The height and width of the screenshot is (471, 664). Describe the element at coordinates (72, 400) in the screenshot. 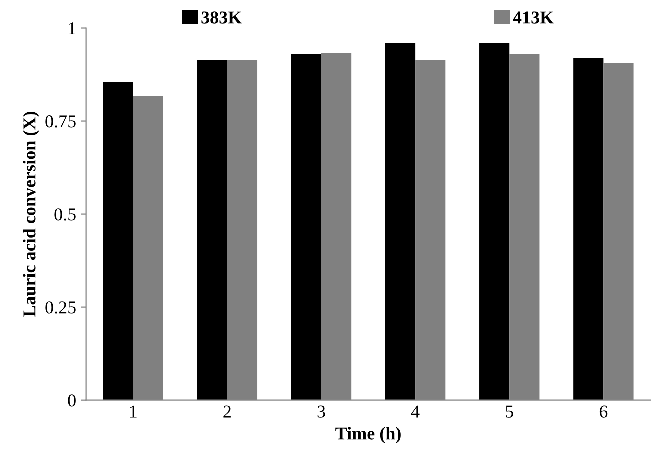

I see `y-tick-label: 0` at that location.